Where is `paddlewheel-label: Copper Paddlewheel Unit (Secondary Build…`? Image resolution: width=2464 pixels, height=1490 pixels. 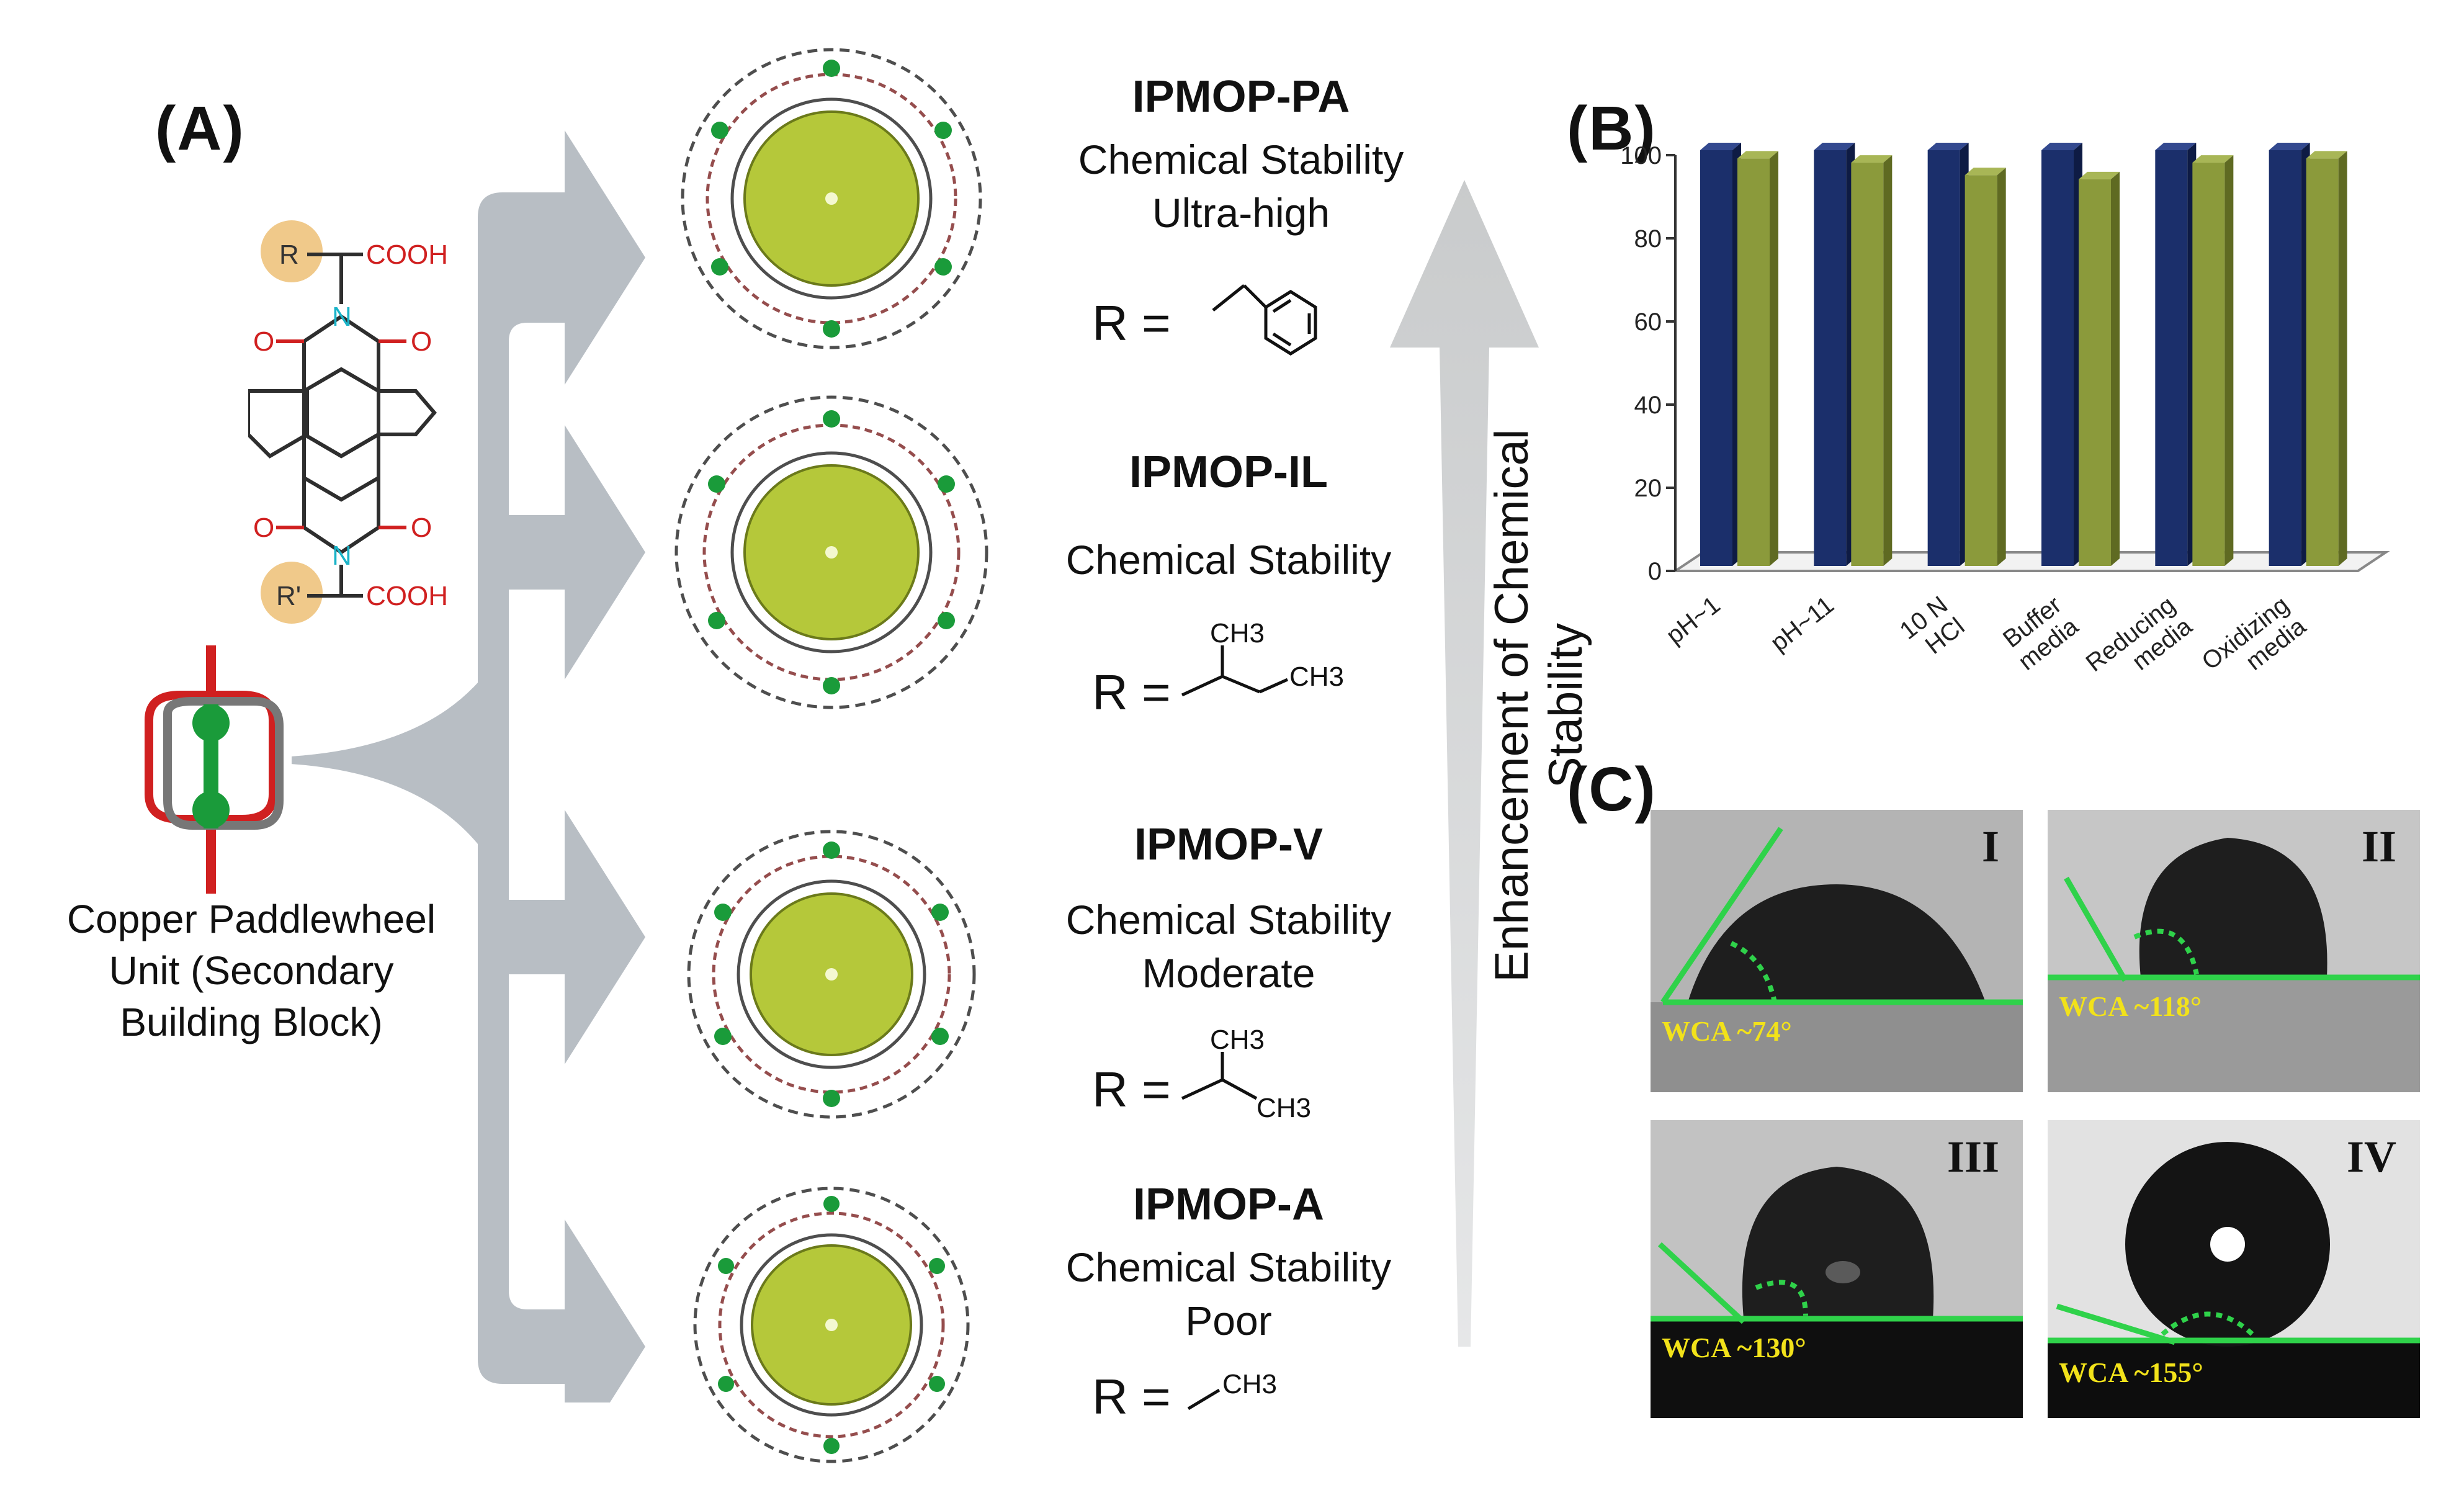
paddlewheel-label: Copper Paddlewheel Unit (Secondary Build… is located at coordinates (251, 971).